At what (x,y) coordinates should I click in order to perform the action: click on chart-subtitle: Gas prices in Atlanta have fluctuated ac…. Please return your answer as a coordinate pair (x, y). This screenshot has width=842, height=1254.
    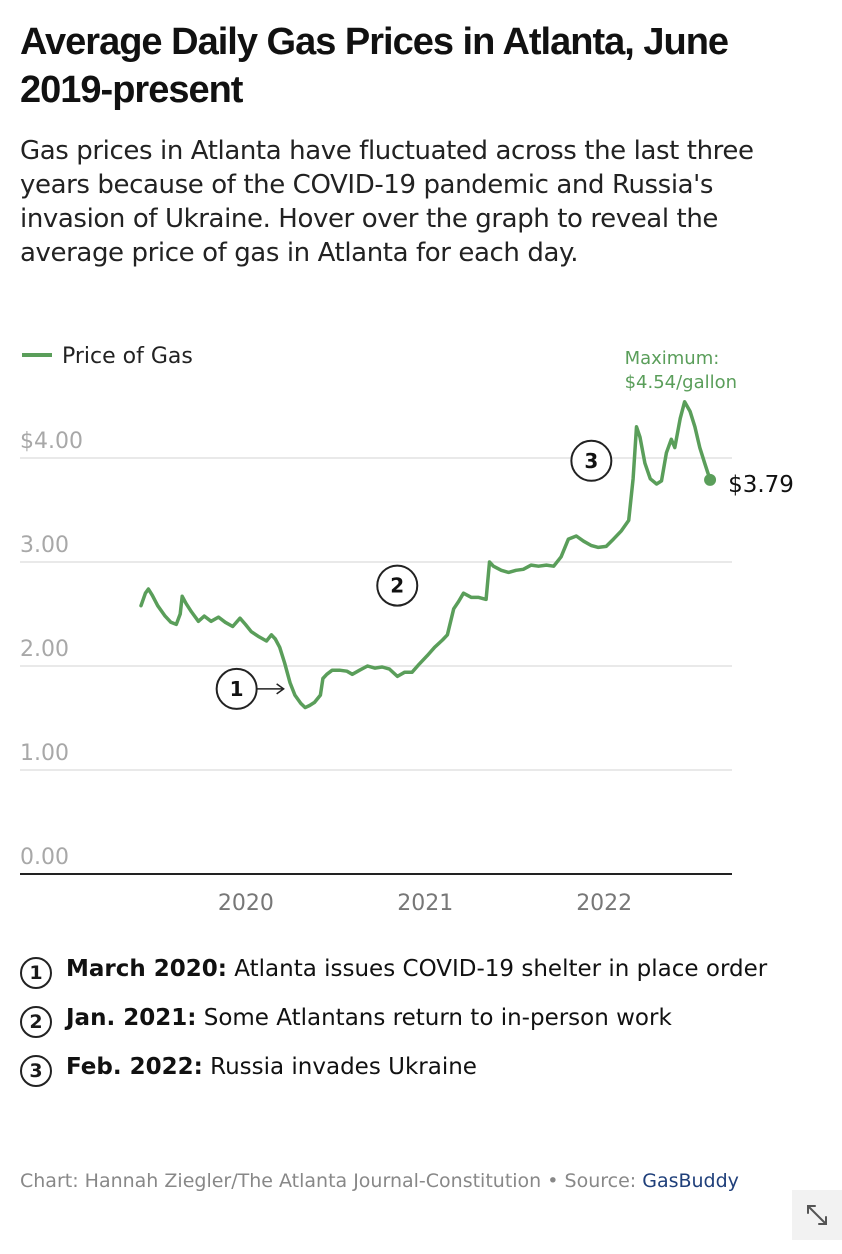
    Looking at the image, I should click on (387, 202).